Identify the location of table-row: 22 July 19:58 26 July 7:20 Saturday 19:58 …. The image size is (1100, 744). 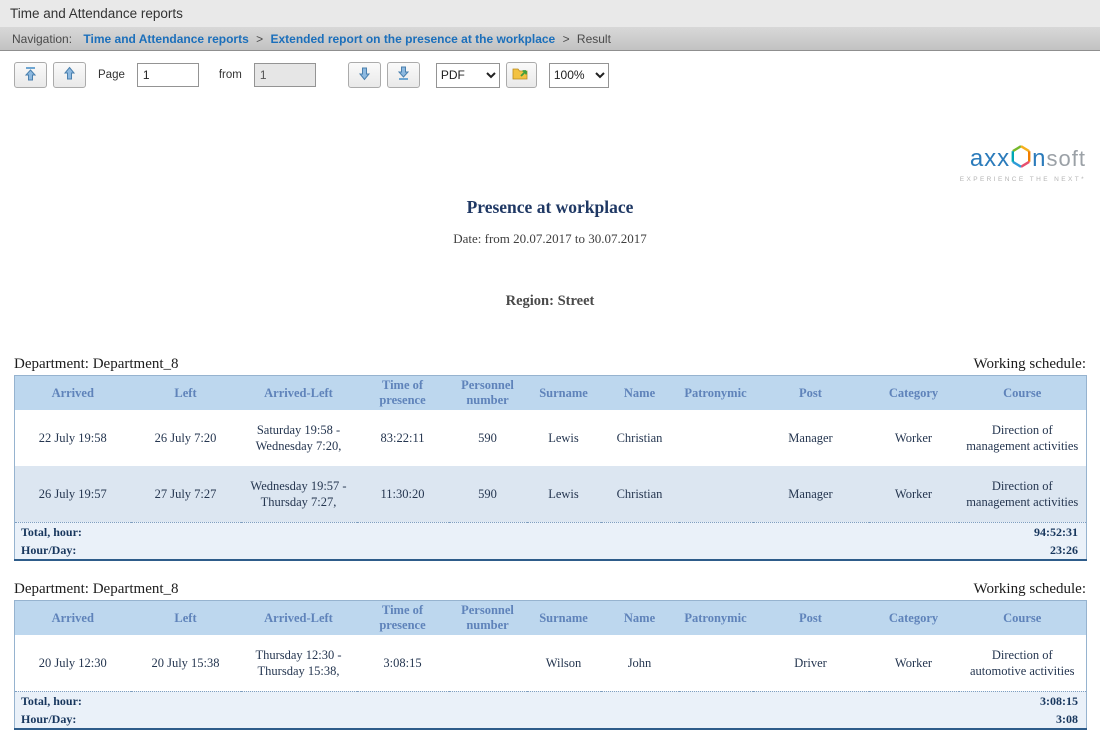
(550, 438).